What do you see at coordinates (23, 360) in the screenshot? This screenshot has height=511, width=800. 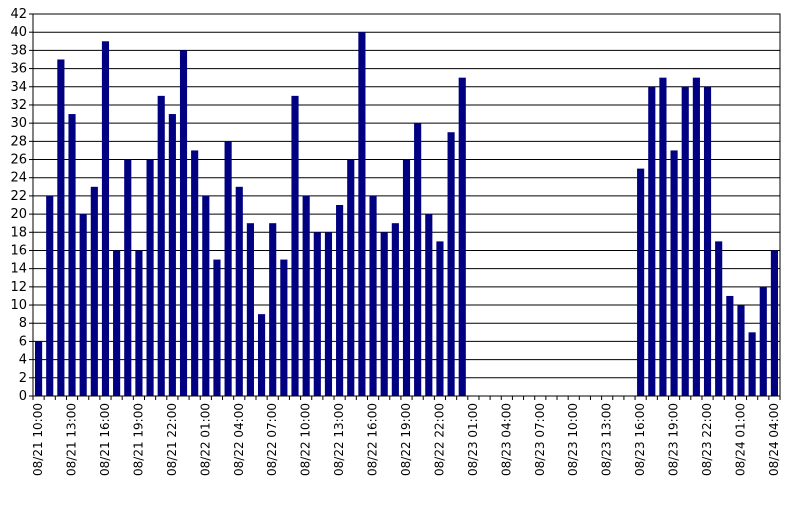 I see `y-tick-label: 4` at bounding box center [23, 360].